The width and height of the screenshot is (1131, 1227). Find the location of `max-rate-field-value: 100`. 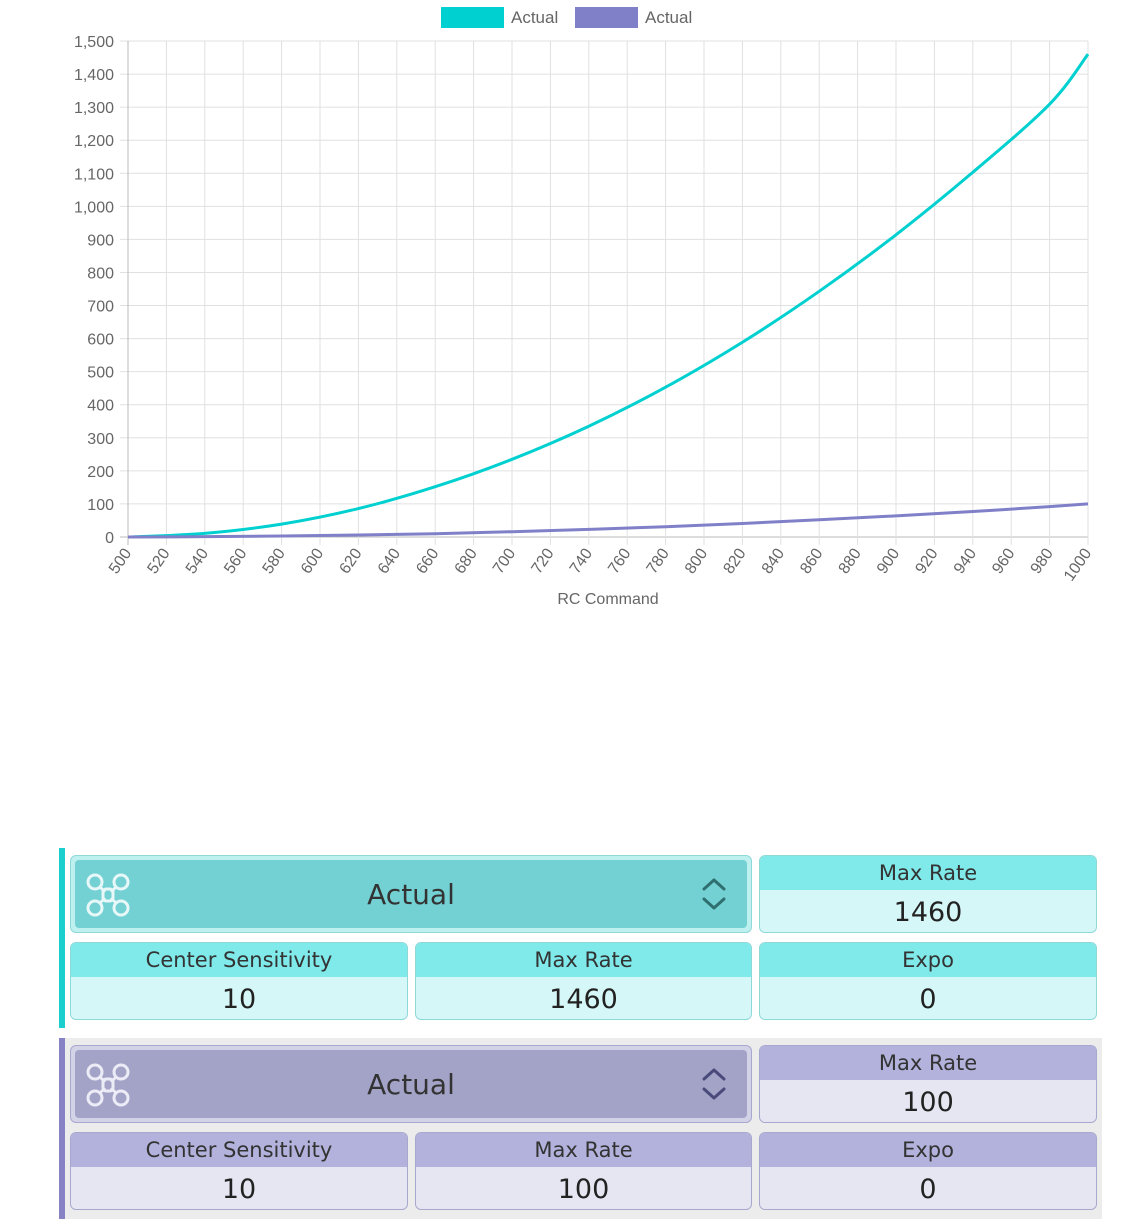

max-rate-field-value: 100 is located at coordinates (583, 1189).